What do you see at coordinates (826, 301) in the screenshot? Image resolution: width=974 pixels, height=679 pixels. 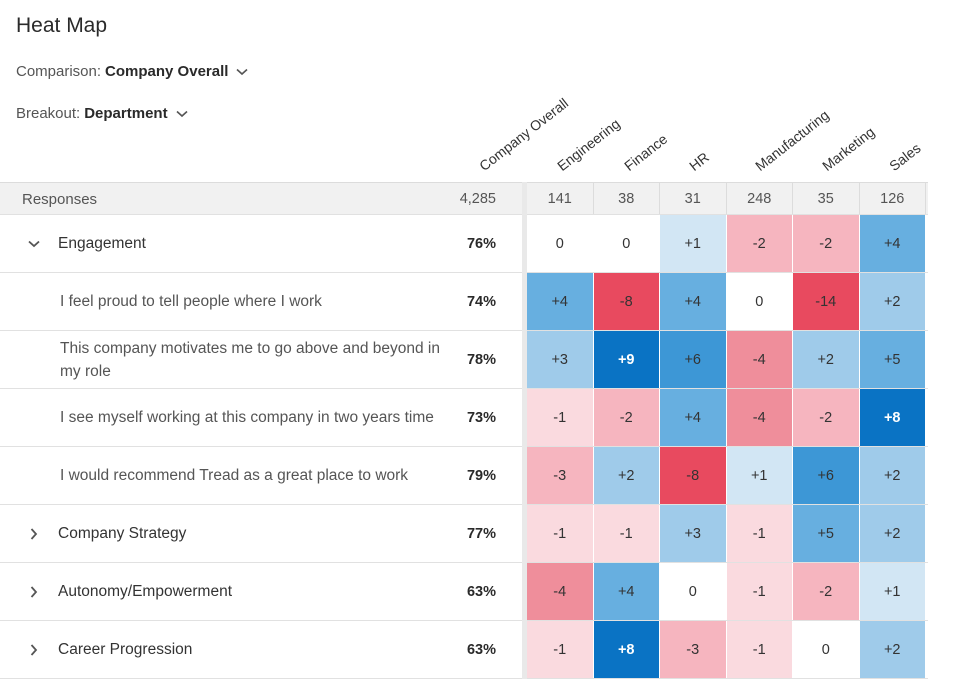 I see `heatmap-cell: -14` at bounding box center [826, 301].